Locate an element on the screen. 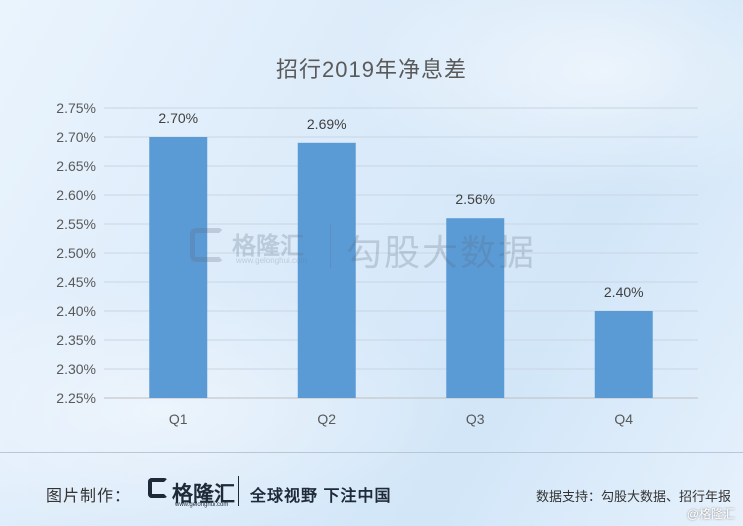 This screenshot has width=743, height=526. y-tick-label: 2.55% is located at coordinates (76, 224).